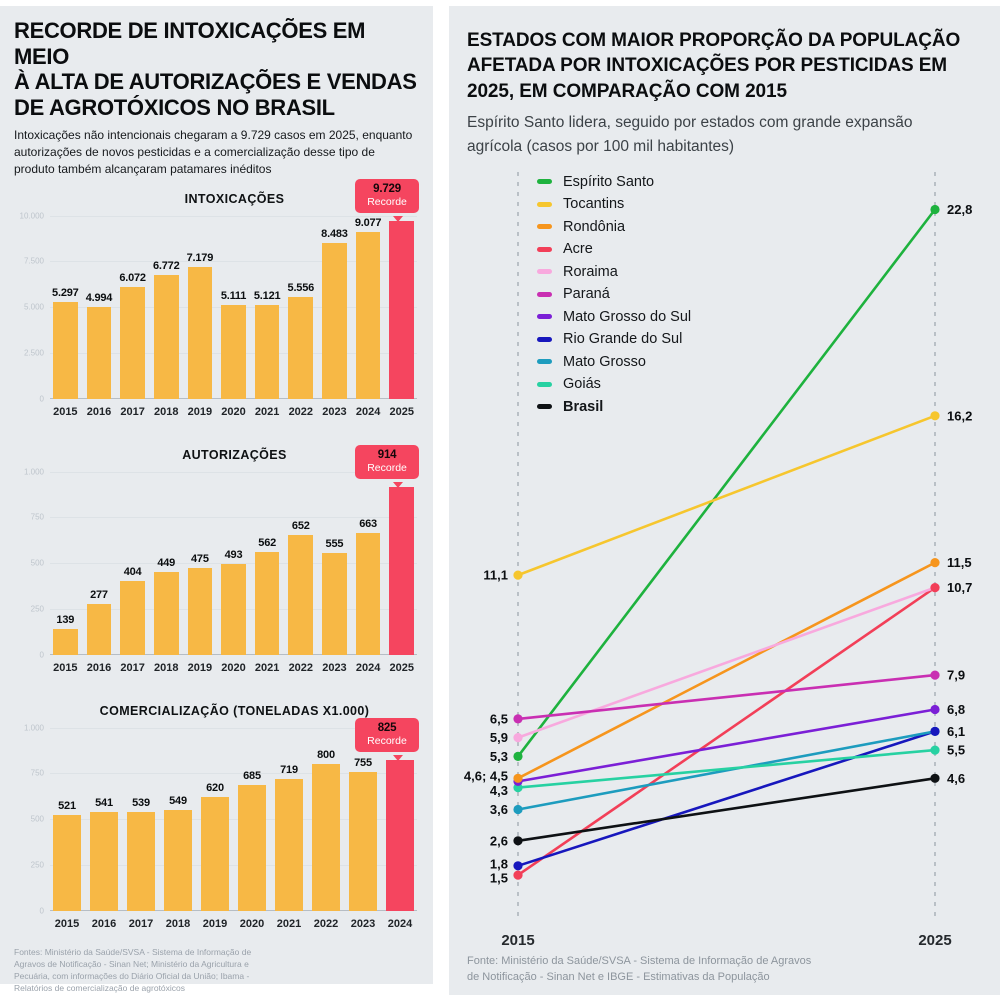 Image resolution: width=1000 pixels, height=995 pixels. Describe the element at coordinates (33, 353) in the screenshot. I see `y-tick-label: 2.500` at that location.